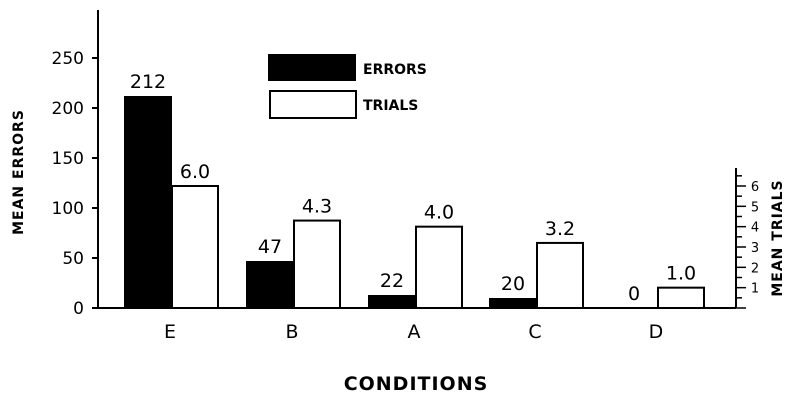 This screenshot has width=794, height=396. What do you see at coordinates (148, 82) in the screenshot?
I see `label-errors-E: 212` at bounding box center [148, 82].